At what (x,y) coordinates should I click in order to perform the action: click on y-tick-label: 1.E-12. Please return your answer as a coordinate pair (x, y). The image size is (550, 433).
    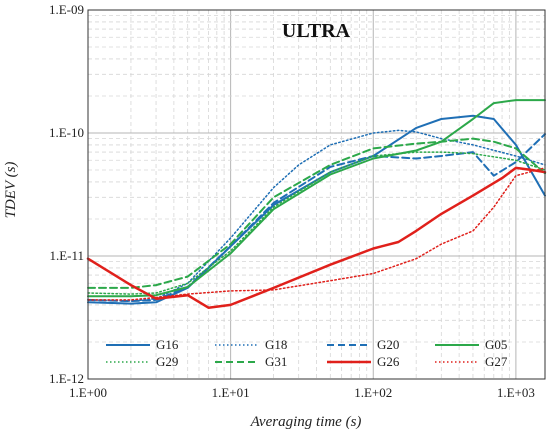
    Looking at the image, I should click on (66, 378).